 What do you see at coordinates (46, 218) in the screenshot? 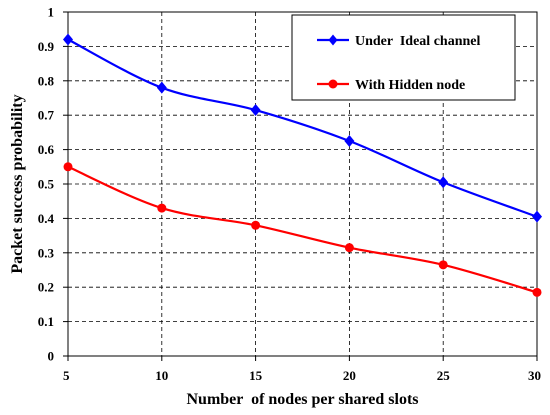
I see `y-tick-label: 0.4` at bounding box center [46, 218].